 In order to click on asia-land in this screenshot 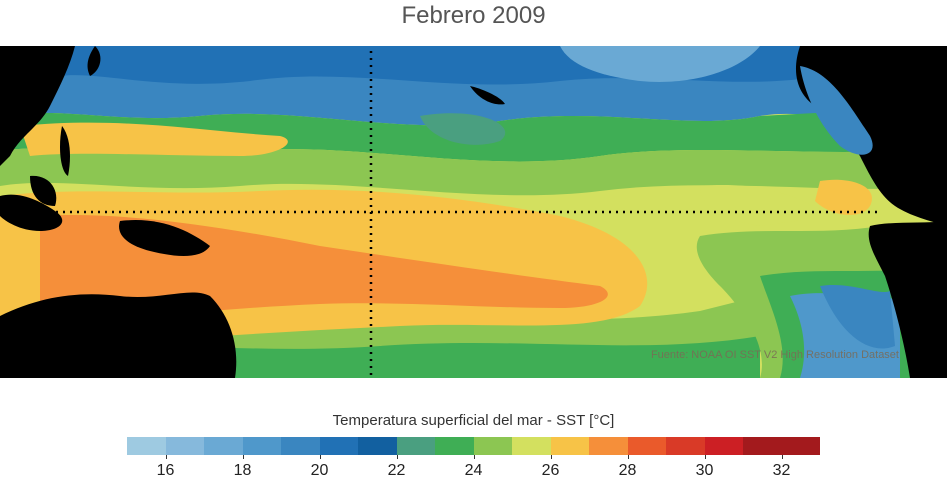, I will do `click(37, 106)`.